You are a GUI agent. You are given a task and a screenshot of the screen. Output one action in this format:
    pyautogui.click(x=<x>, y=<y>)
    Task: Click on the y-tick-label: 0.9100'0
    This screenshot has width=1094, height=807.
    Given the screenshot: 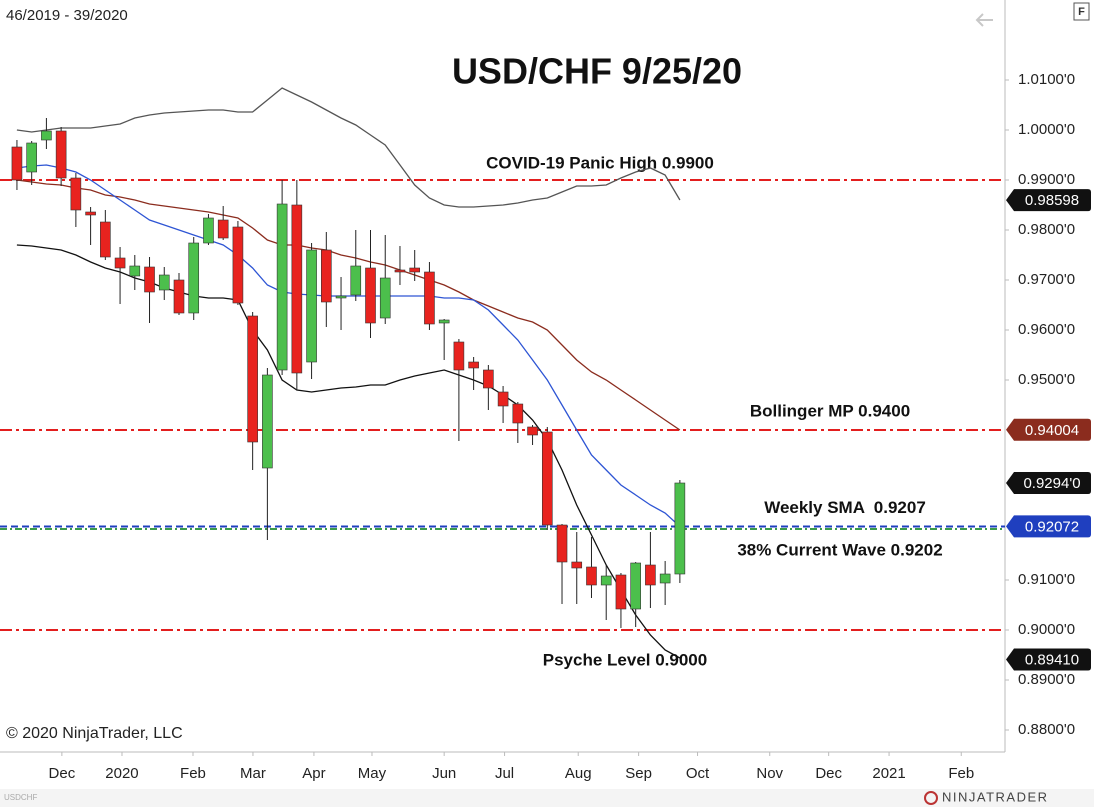 What is the action you would take?
    pyautogui.click(x=1046, y=579)
    